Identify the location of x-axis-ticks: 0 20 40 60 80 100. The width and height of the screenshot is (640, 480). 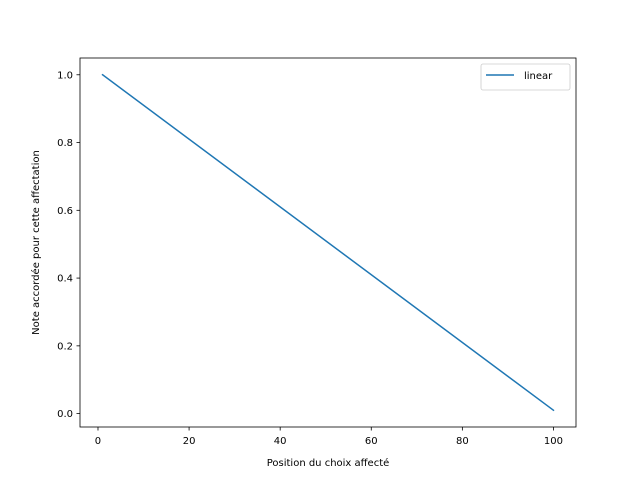
(329, 437).